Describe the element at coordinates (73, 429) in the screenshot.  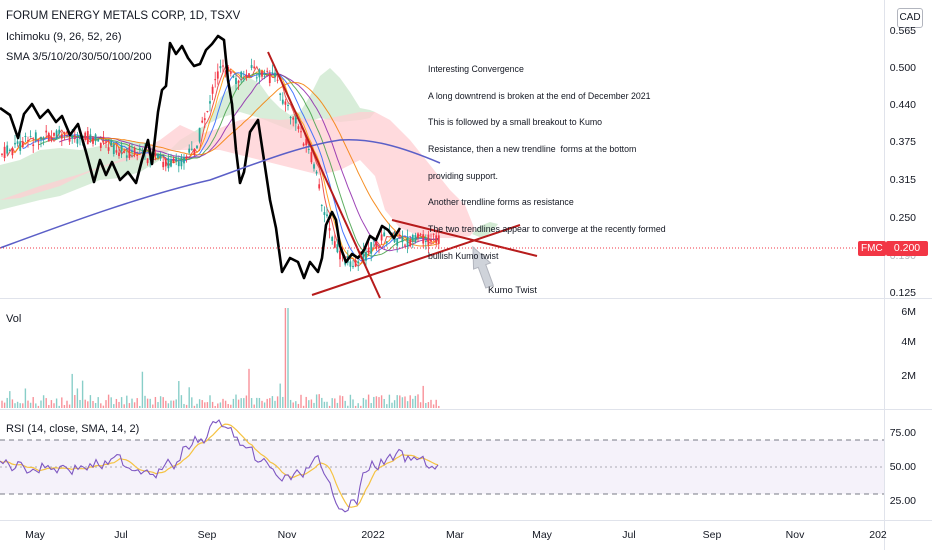
I see `rsi-legend: RSI (14, close, SMA, 14, 2)` at that location.